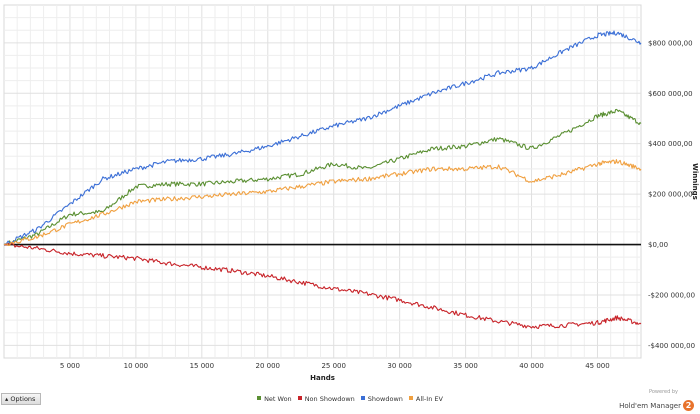 This screenshot has width=700, height=414. Describe the element at coordinates (399, 366) in the screenshot. I see `x-tick-label: 30 000` at that location.